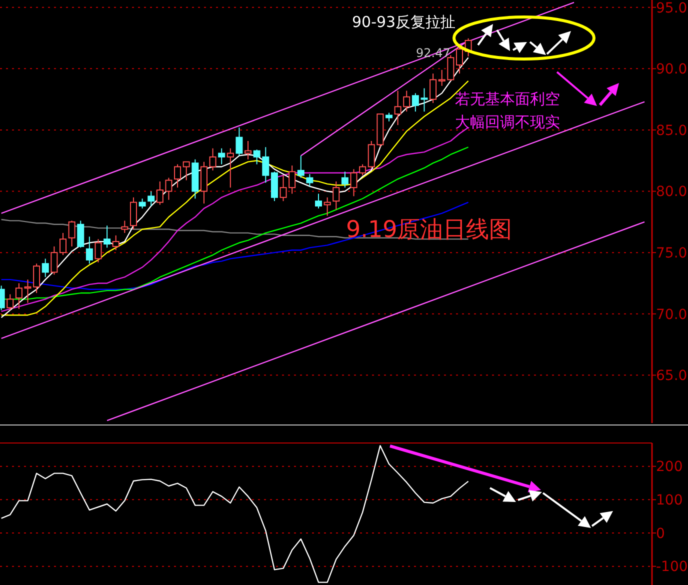  I want to click on y-tick-label: 0, so click(660, 534).